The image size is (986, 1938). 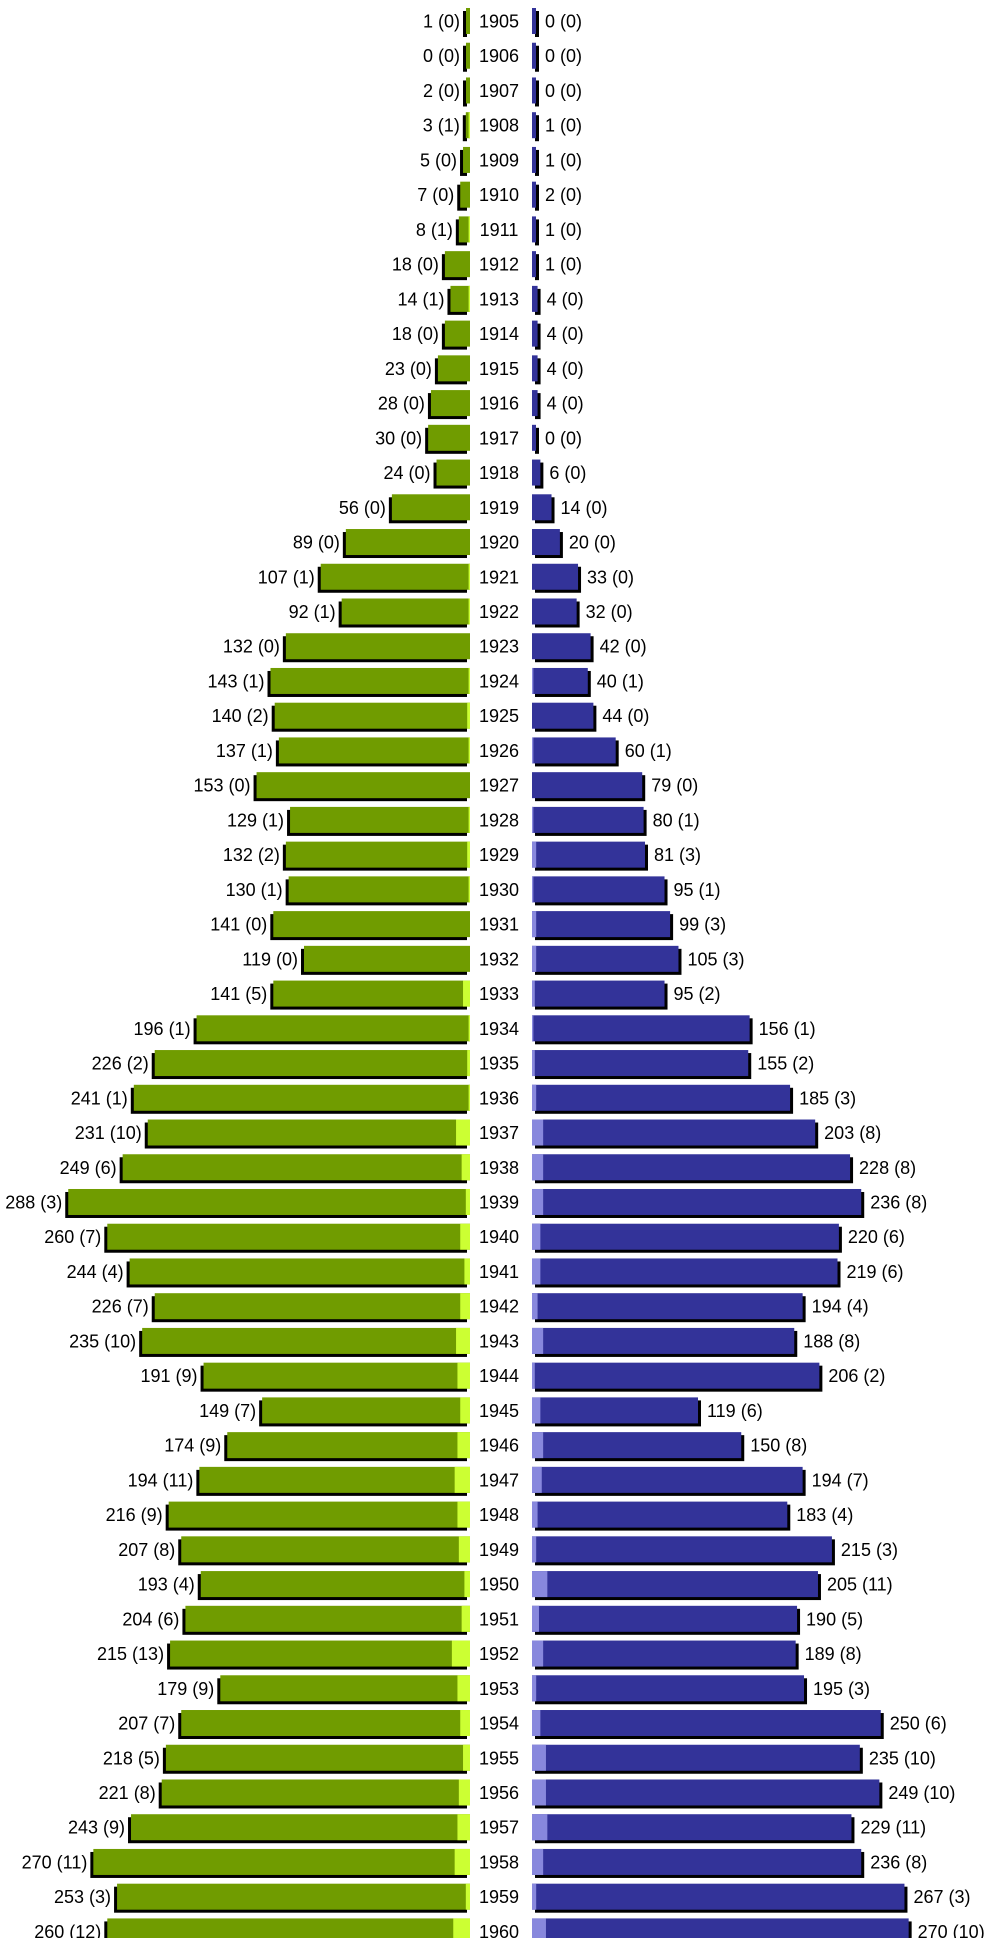 What do you see at coordinates (584, 508) in the screenshot?
I see `right-value-label: 14 (0)` at bounding box center [584, 508].